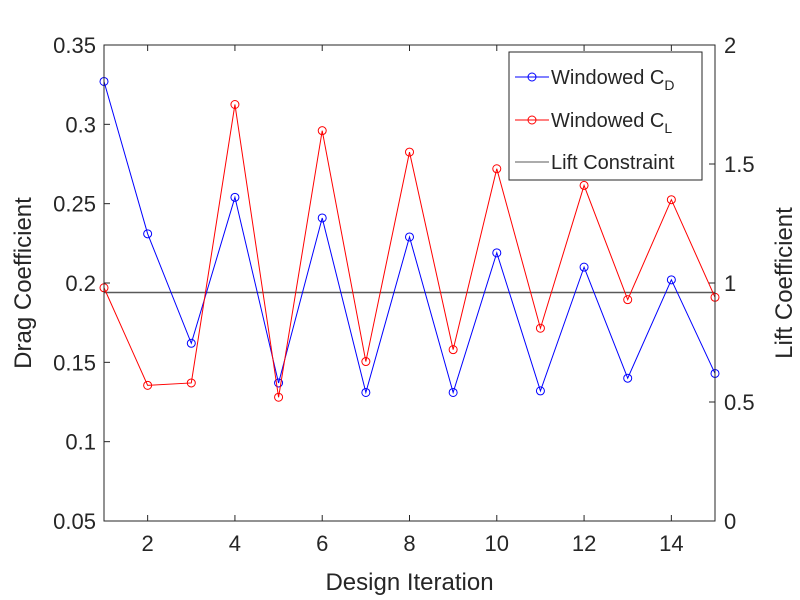 This screenshot has width=800, height=600. Describe the element at coordinates (497, 543) in the screenshot. I see `x-tick-label: 10` at that location.